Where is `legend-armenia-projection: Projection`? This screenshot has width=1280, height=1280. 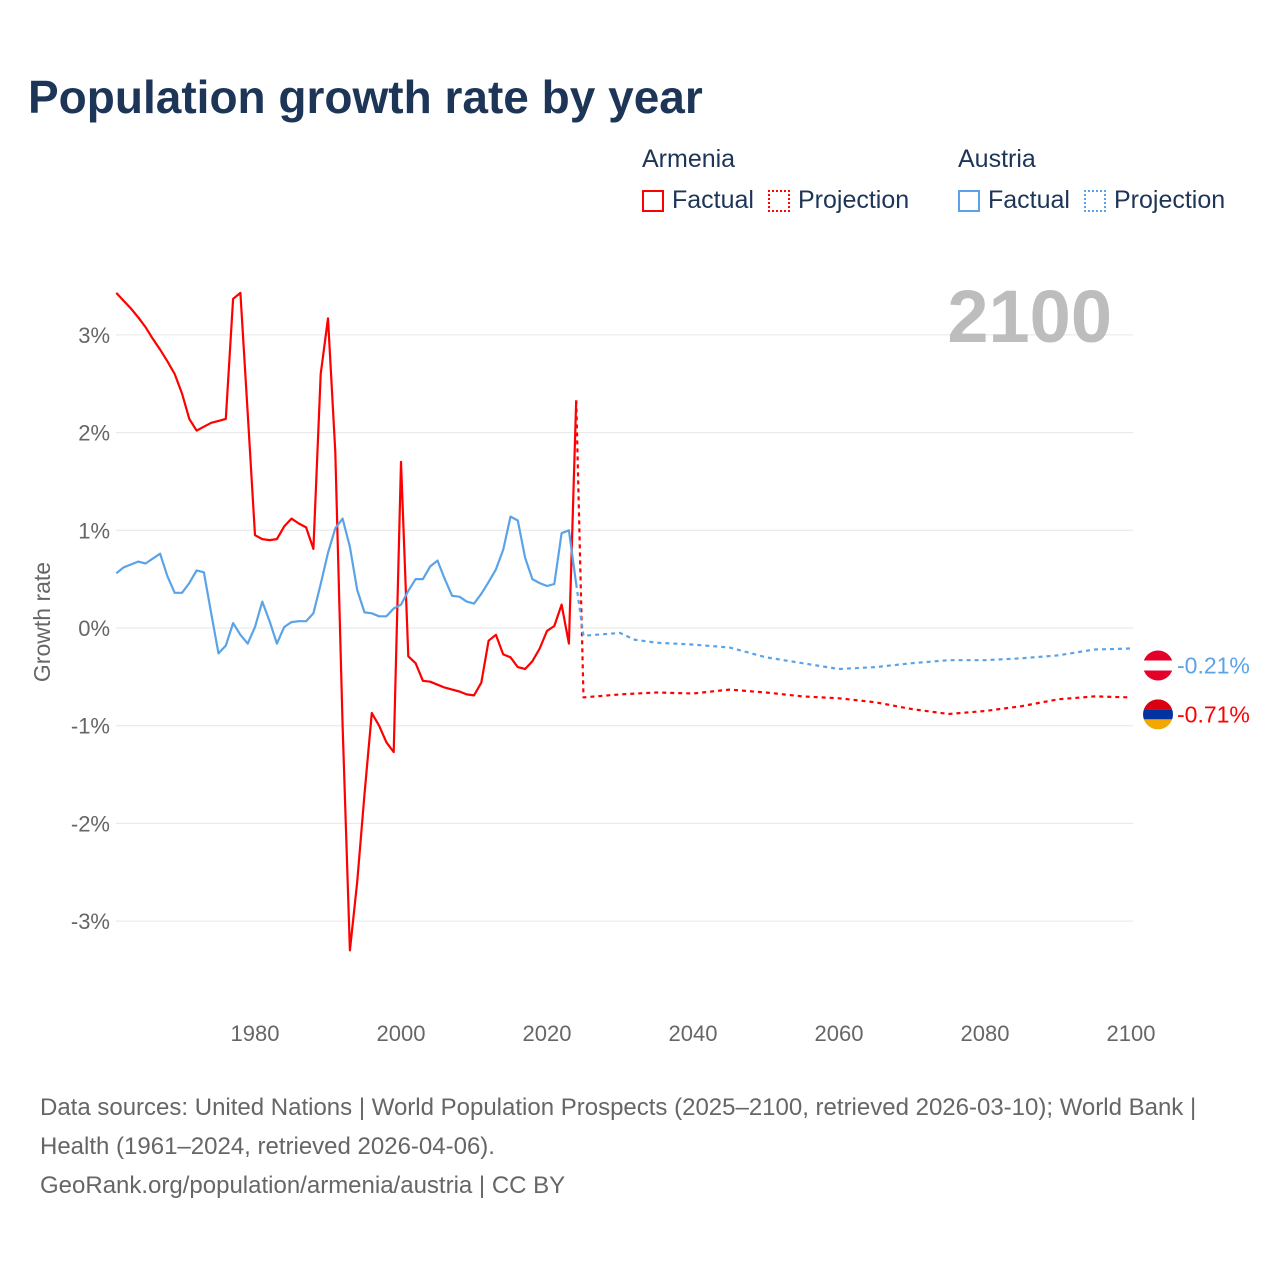 legend-armenia-projection: Projection is located at coordinates (838, 200).